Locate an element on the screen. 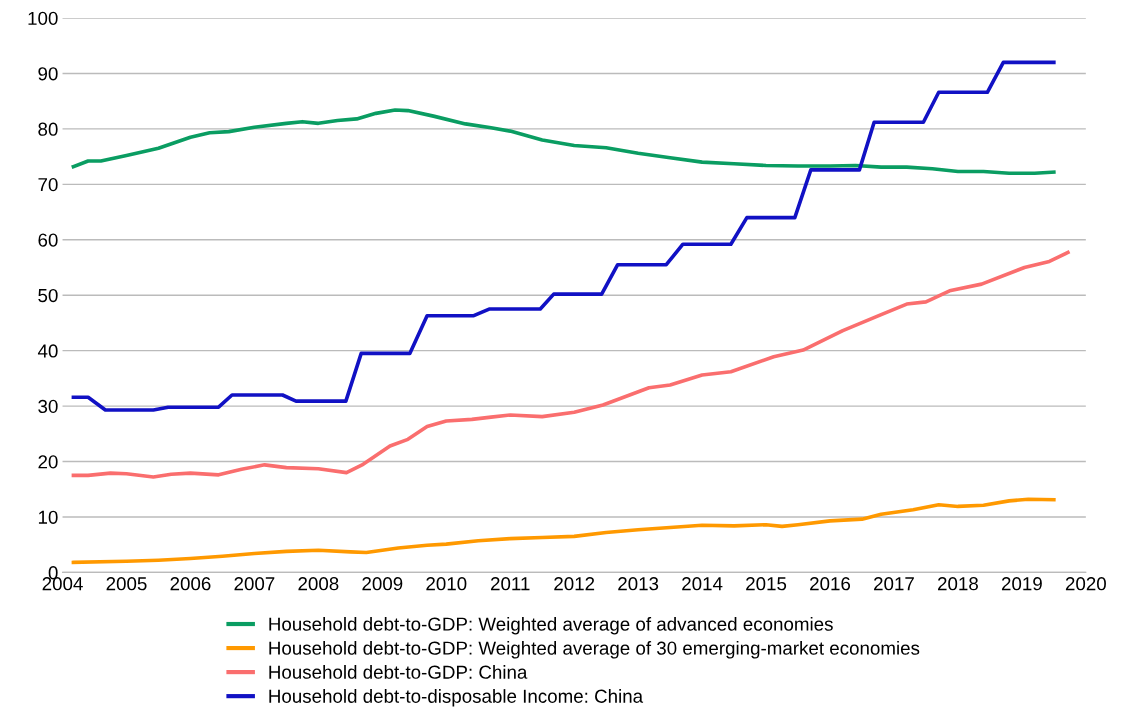 The width and height of the screenshot is (1137, 720). x-tick-label: 2016 is located at coordinates (830, 584).